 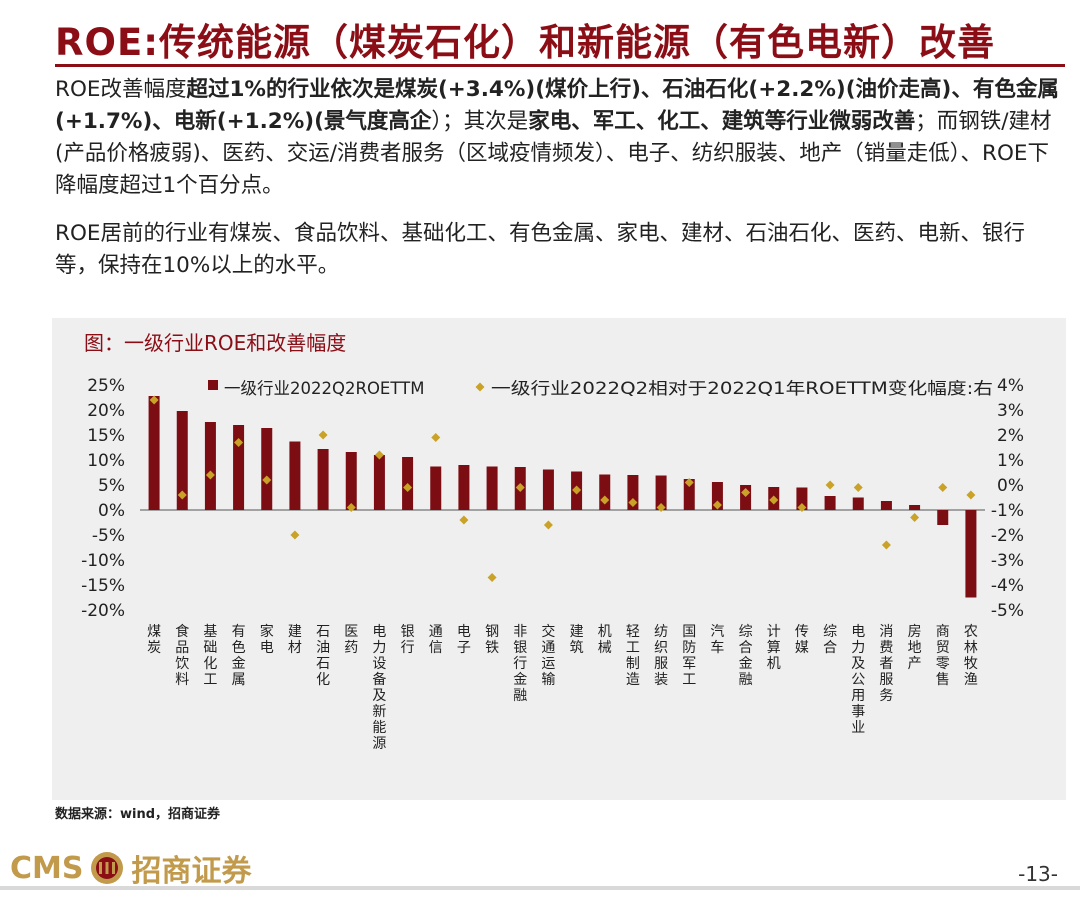 I want to click on x-category-label: 综合金融, so click(x=746, y=656).